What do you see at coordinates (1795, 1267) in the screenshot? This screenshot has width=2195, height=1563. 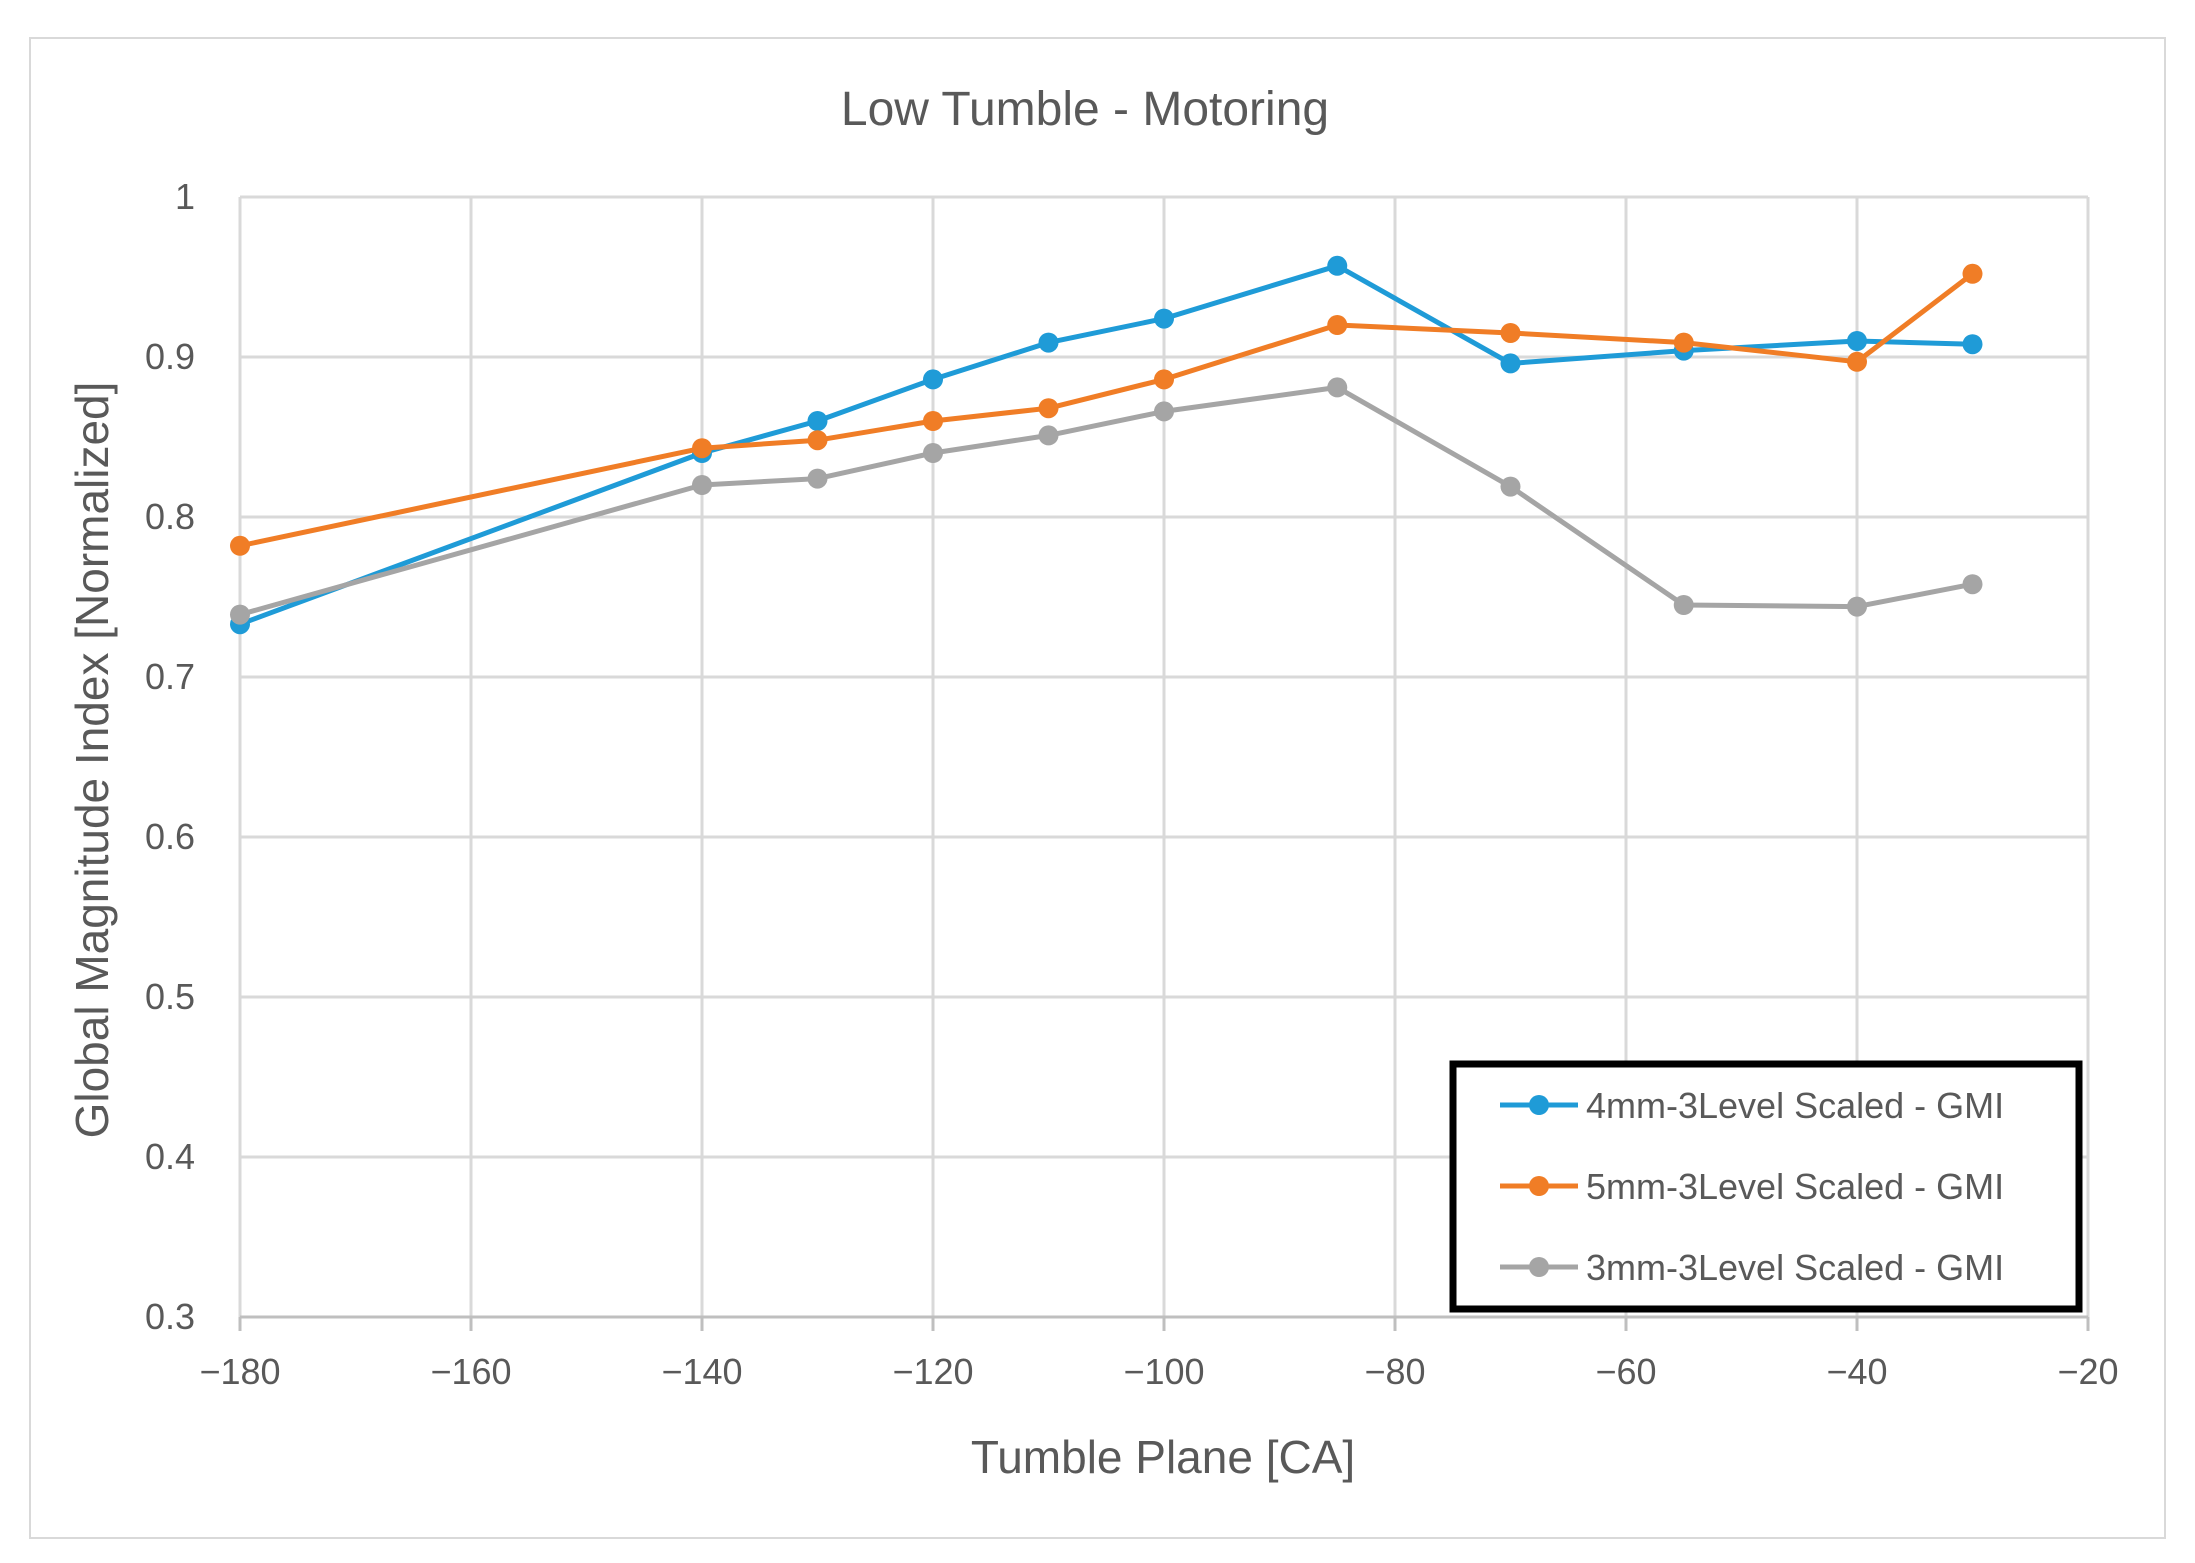 I see `legend-label: 3mm-3Level Scaled - GMI` at bounding box center [1795, 1267].